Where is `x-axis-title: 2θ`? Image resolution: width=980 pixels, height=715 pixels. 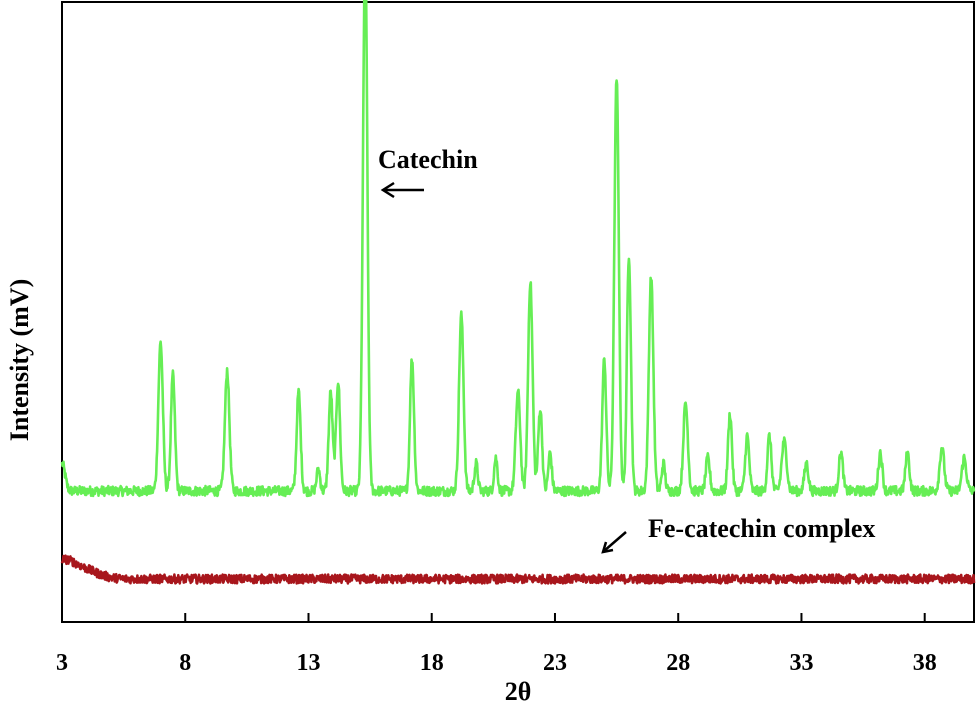 x-axis-title: 2θ is located at coordinates (518, 691).